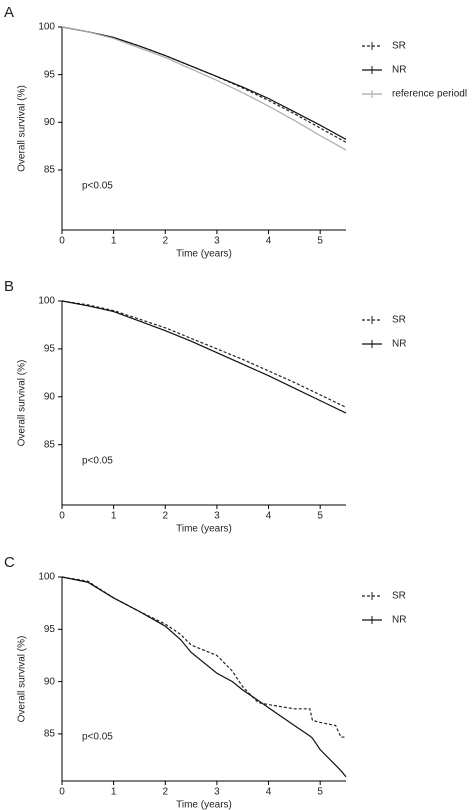 The image size is (474, 810). I want to click on legend-label: reference periodl, so click(429, 94).